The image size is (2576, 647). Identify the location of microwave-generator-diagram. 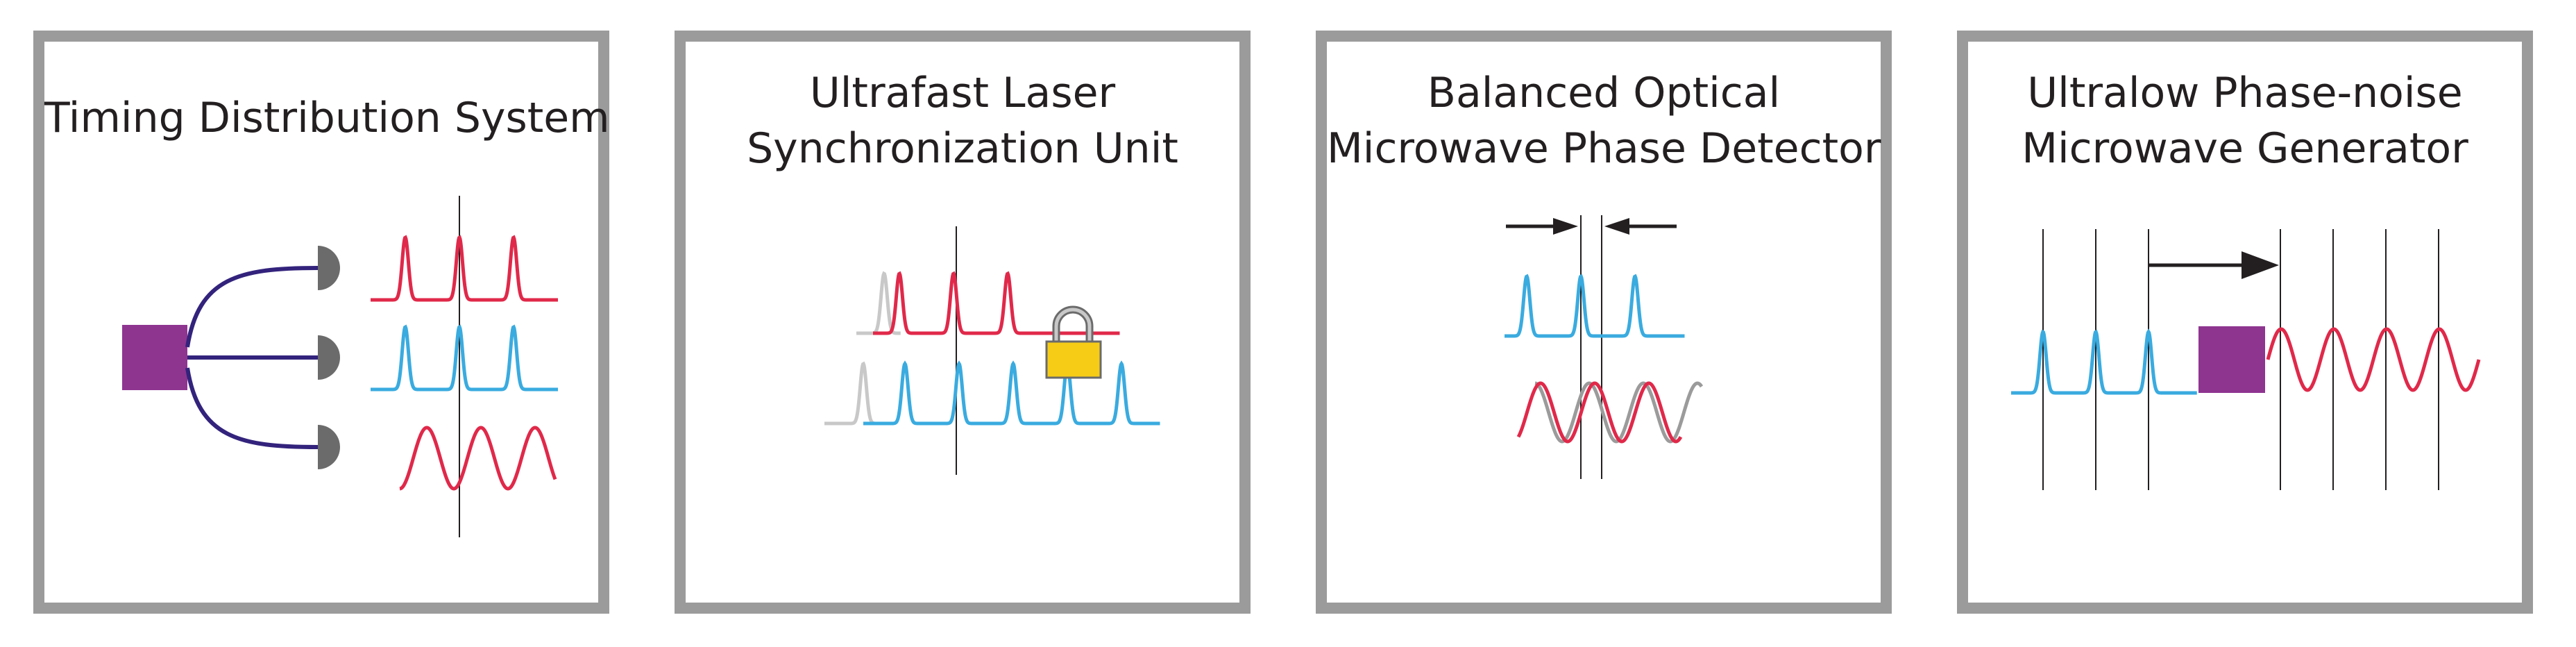
(2246, 359).